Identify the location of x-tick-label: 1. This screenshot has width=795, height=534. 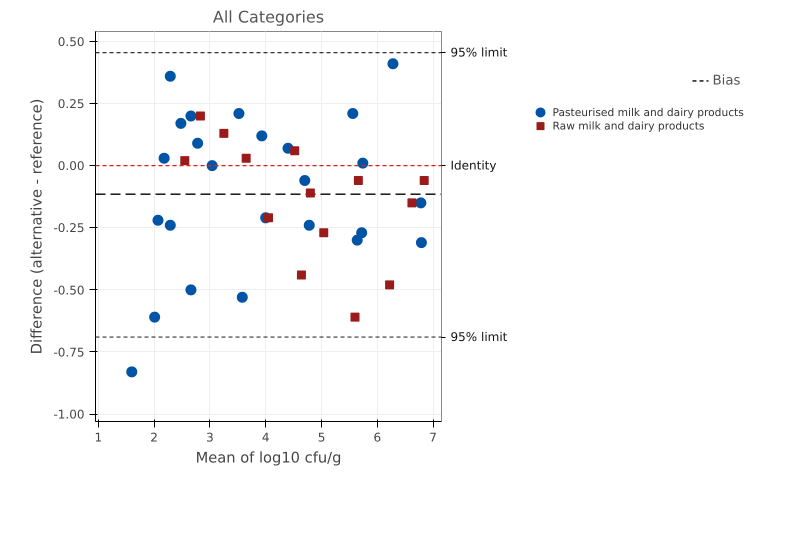
(98, 437).